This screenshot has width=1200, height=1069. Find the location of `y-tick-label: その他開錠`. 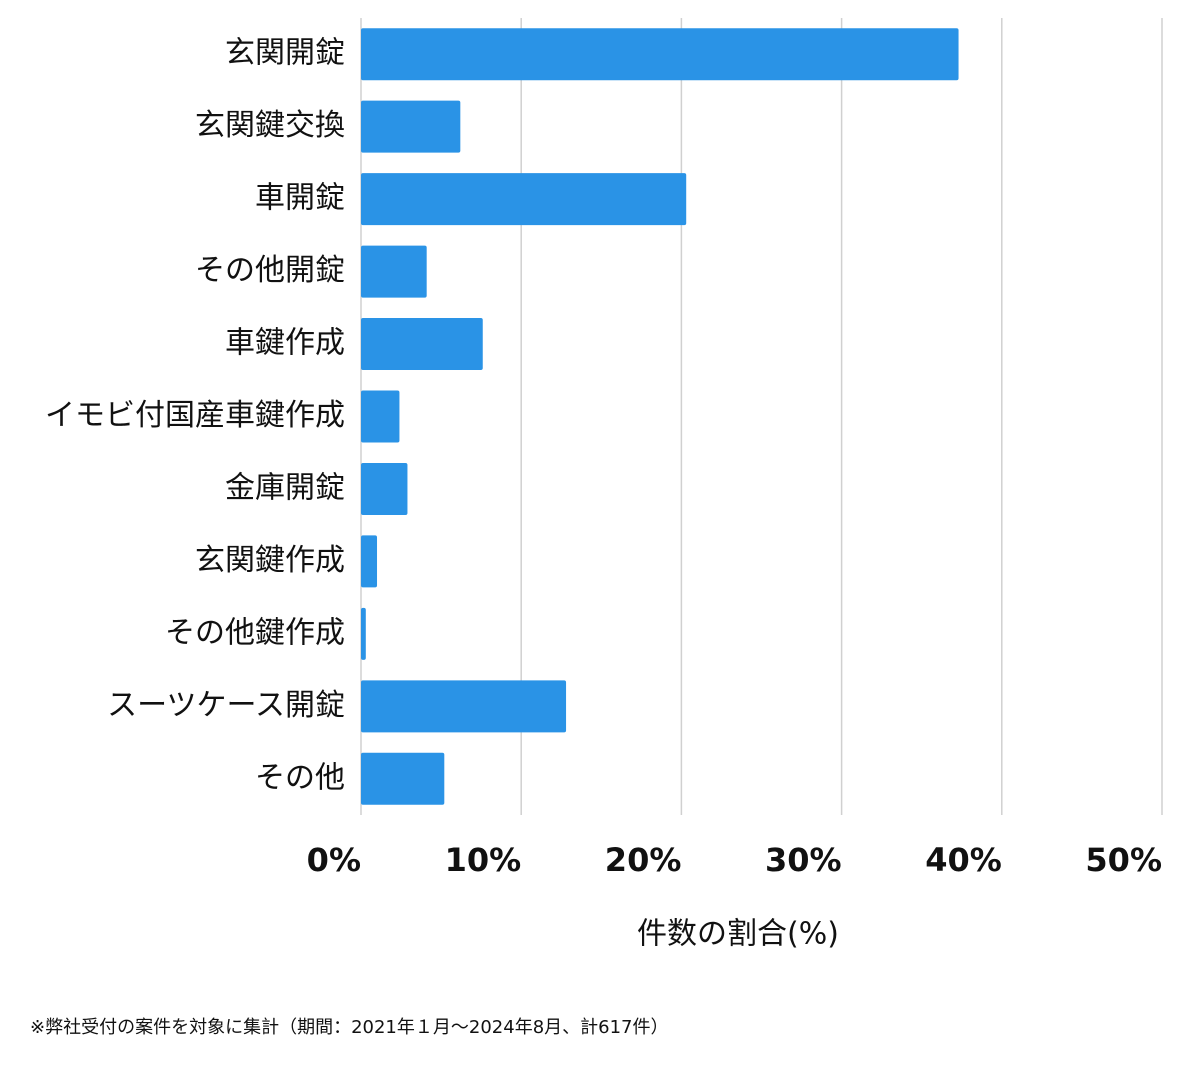

y-tick-label: その他開錠 is located at coordinates (270, 270).